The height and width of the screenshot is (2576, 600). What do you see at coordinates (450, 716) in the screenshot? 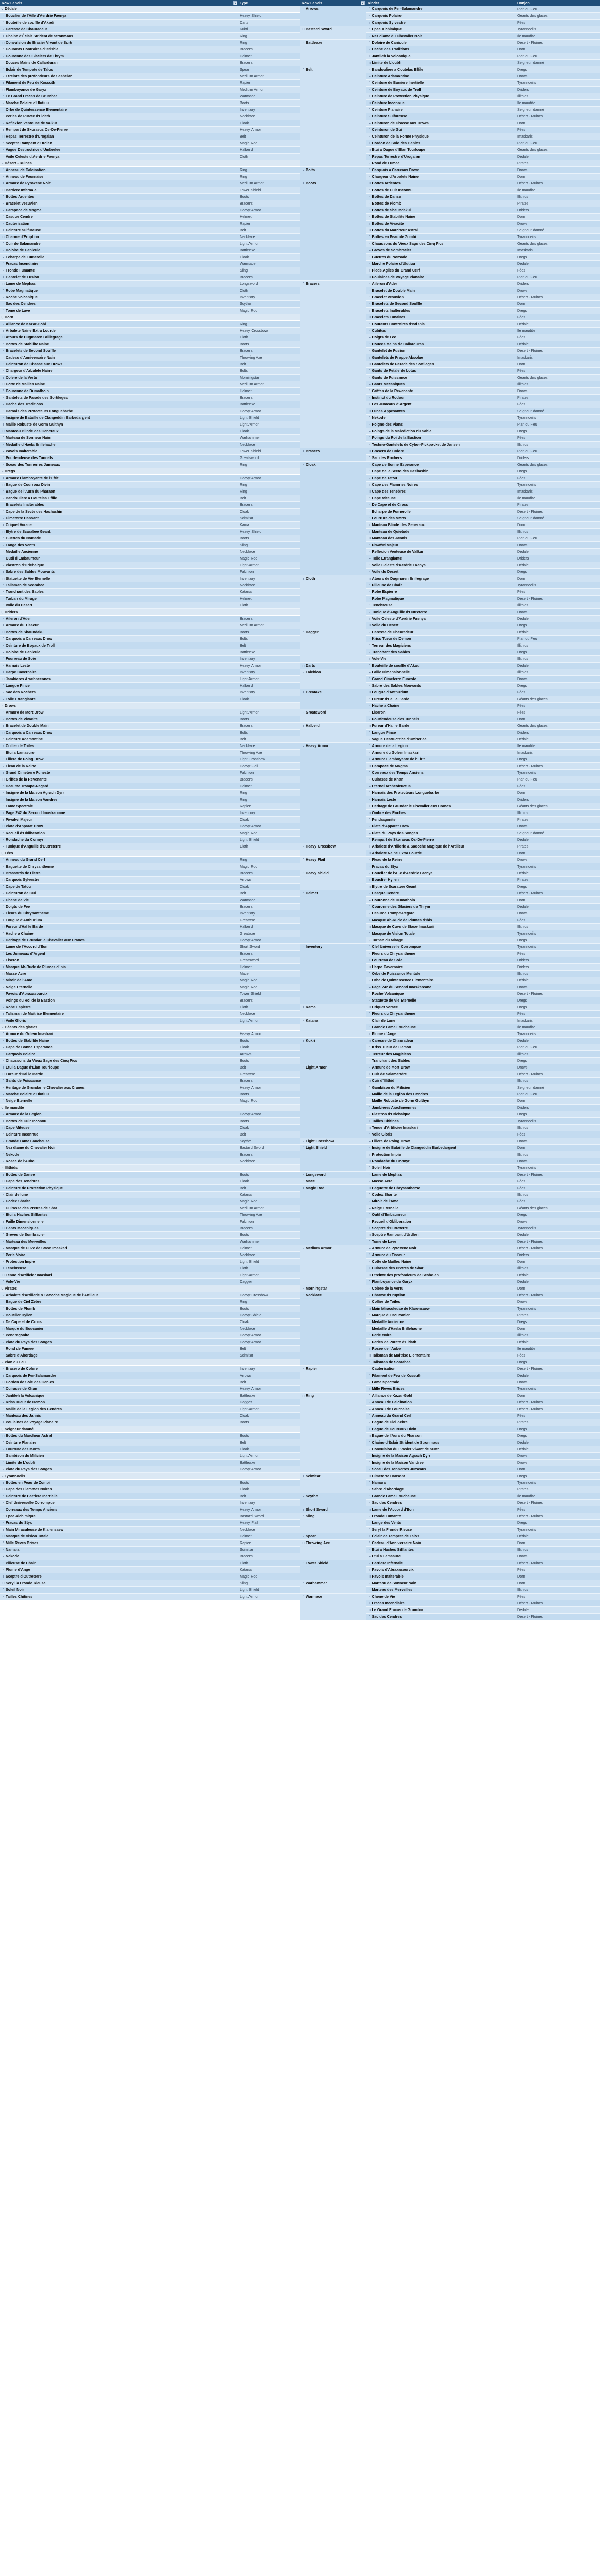
I see `table-row: – Greatsword ¨ Liseron Fées` at bounding box center [450, 716].